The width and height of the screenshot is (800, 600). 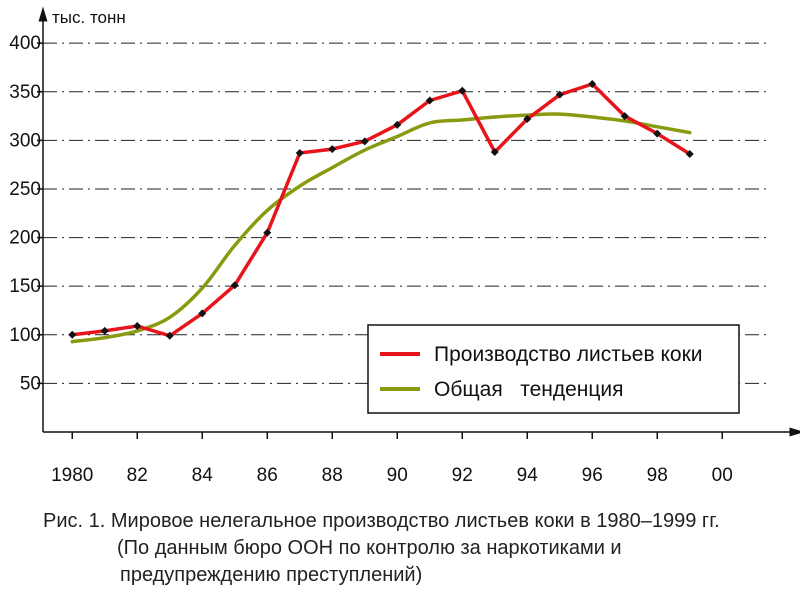 What do you see at coordinates (25, 92) in the screenshot?
I see `y-tick-label-350: 350` at bounding box center [25, 92].